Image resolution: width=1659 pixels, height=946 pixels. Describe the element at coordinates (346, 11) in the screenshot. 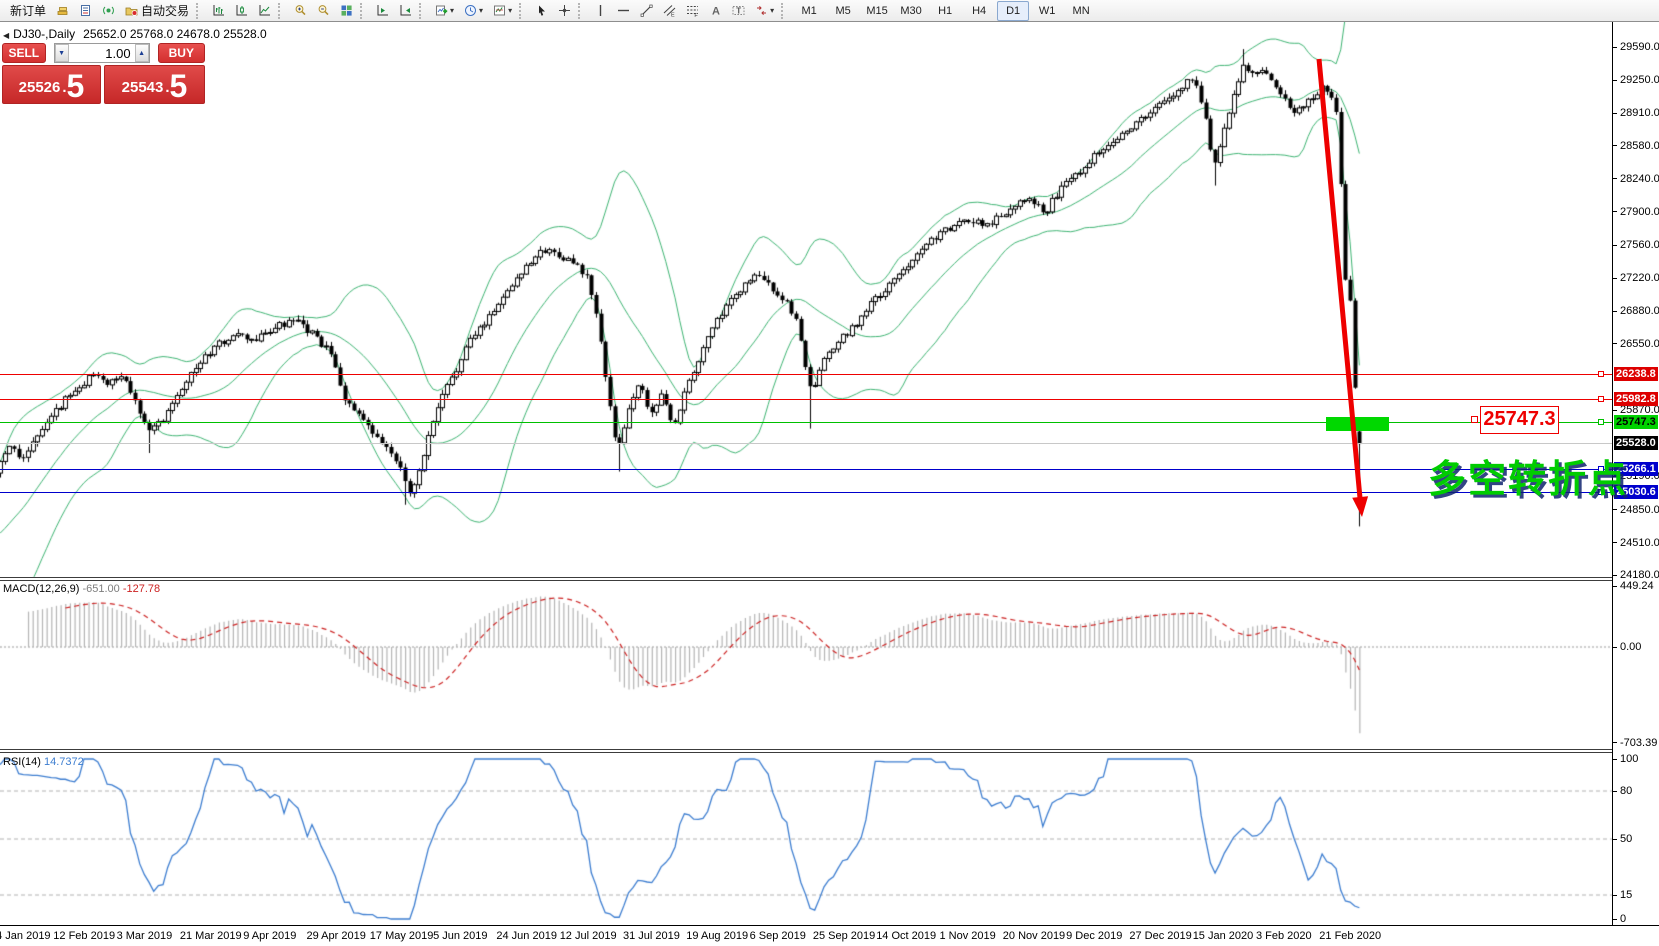

I see `toolbar-button-tile-windows` at that location.